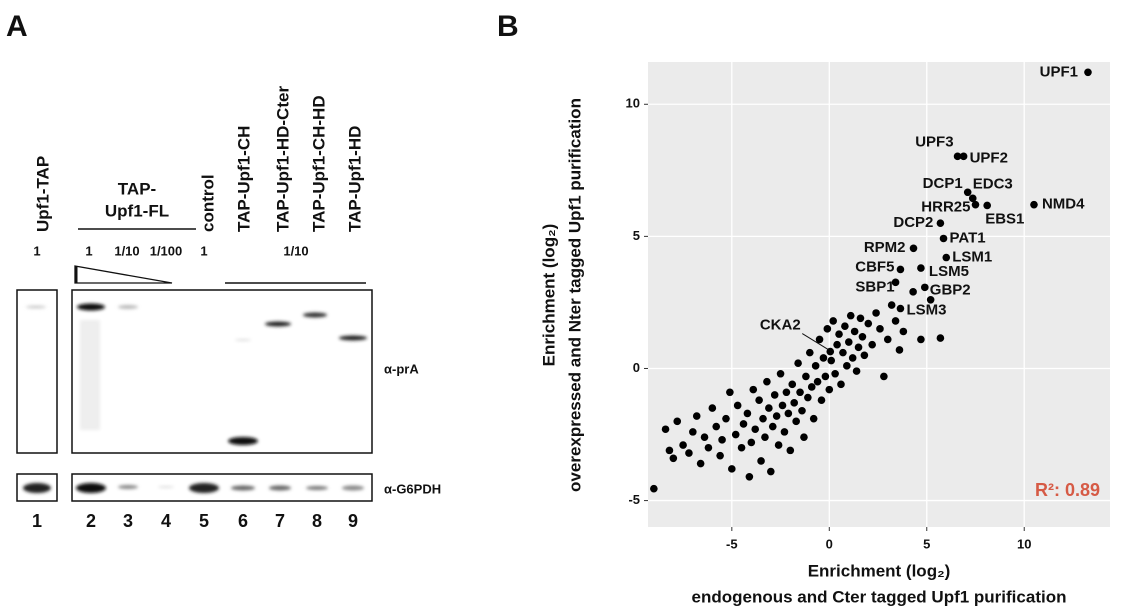 The image size is (1121, 612). I want to click on lane-number: 5, so click(204, 521).